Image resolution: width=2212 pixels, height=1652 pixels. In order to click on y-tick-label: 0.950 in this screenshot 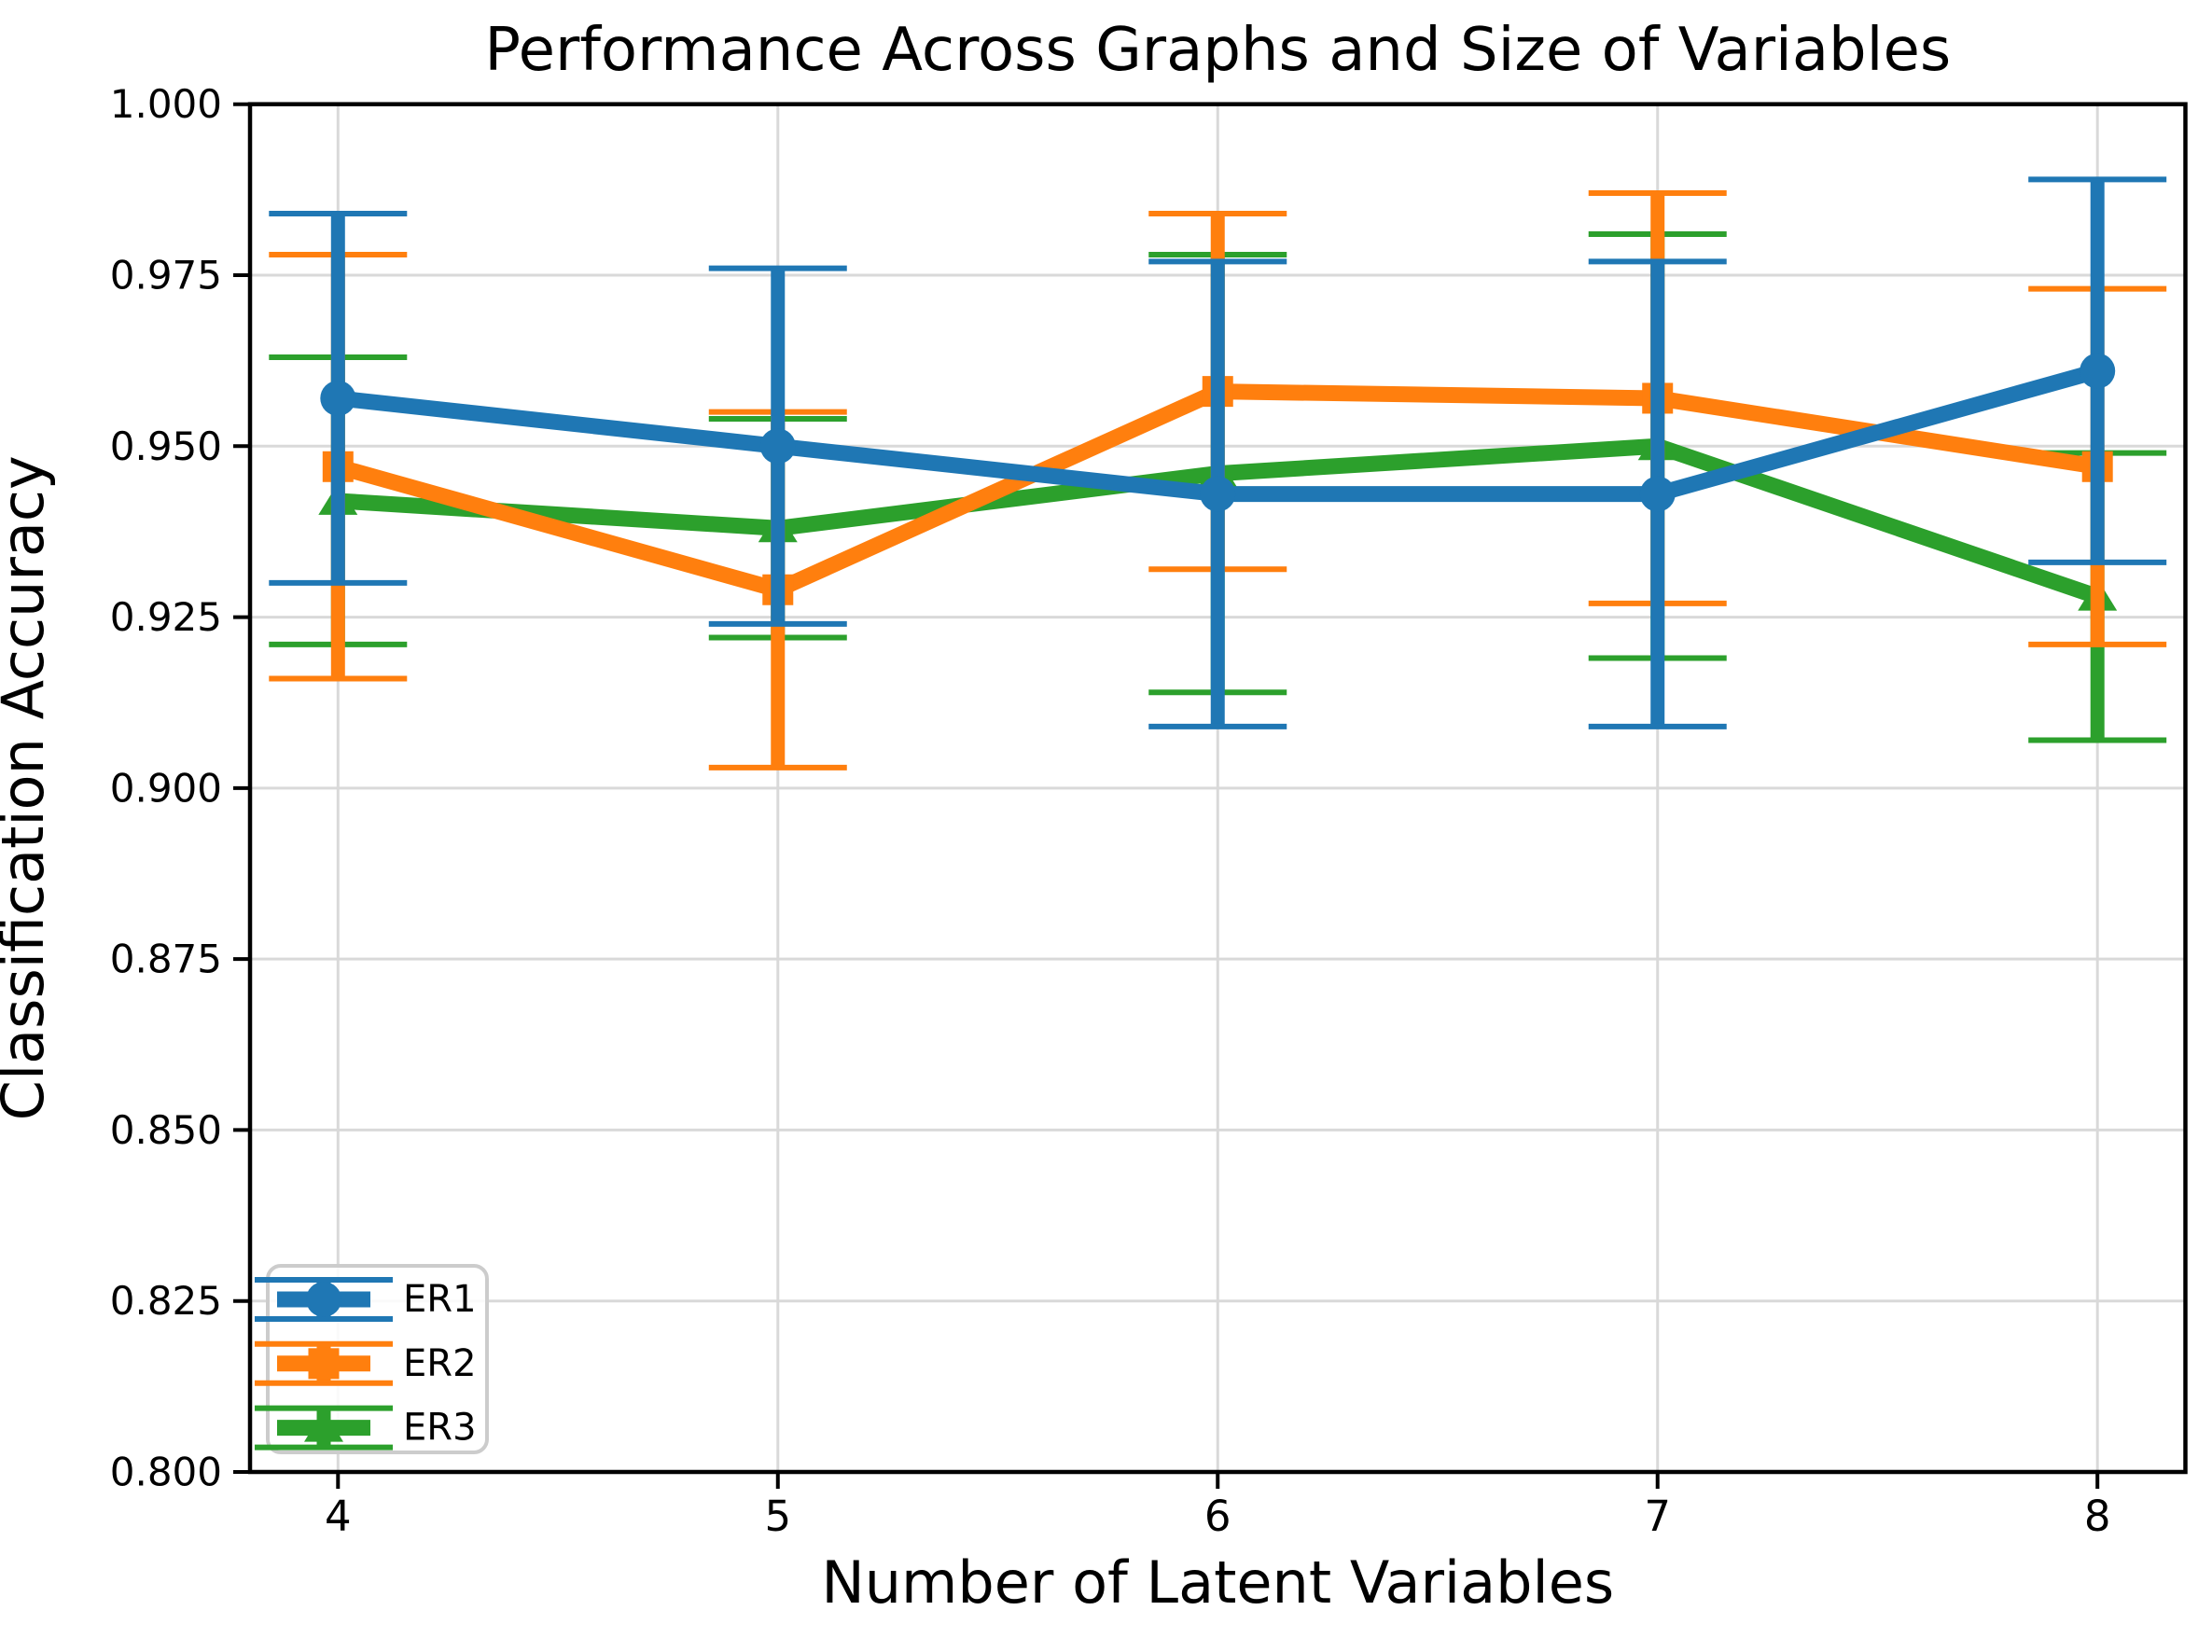, I will do `click(166, 446)`.